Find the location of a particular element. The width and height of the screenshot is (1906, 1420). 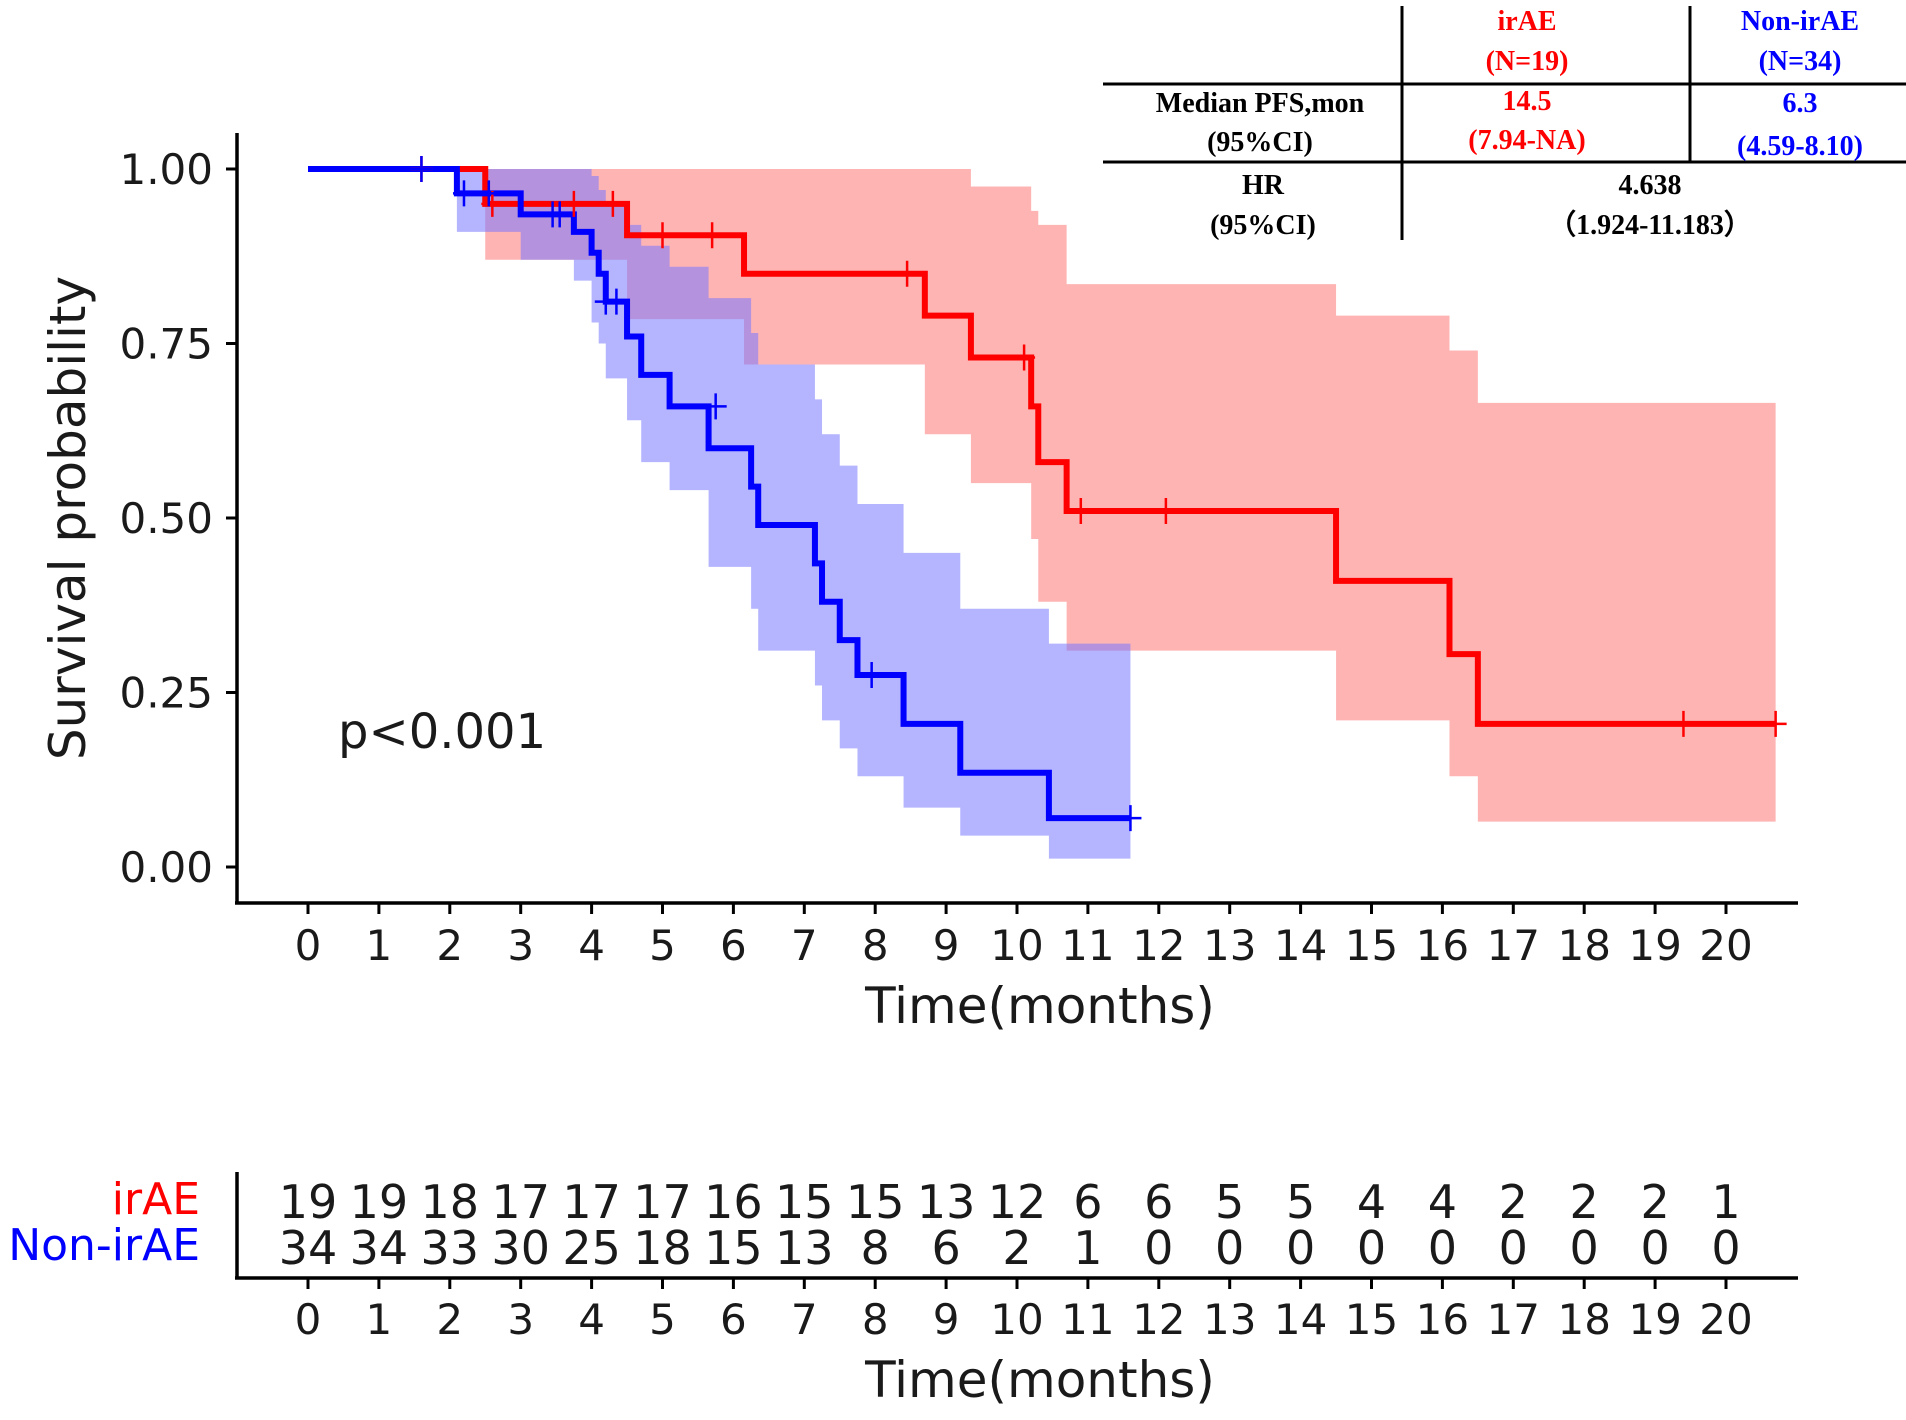

risk-value-non-irae: 13 is located at coordinates (804, 1248).